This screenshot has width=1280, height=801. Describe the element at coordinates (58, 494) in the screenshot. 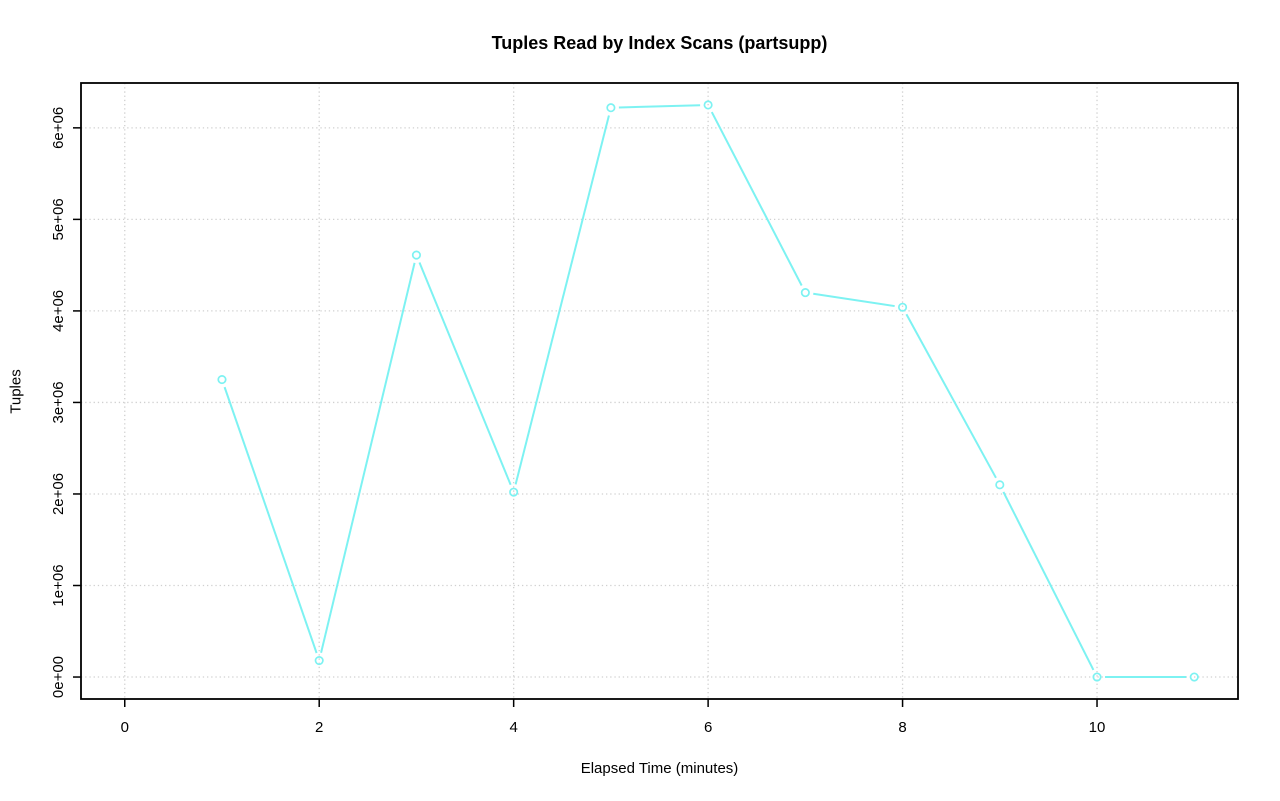

I see `y-tick-label: 2e+06` at that location.